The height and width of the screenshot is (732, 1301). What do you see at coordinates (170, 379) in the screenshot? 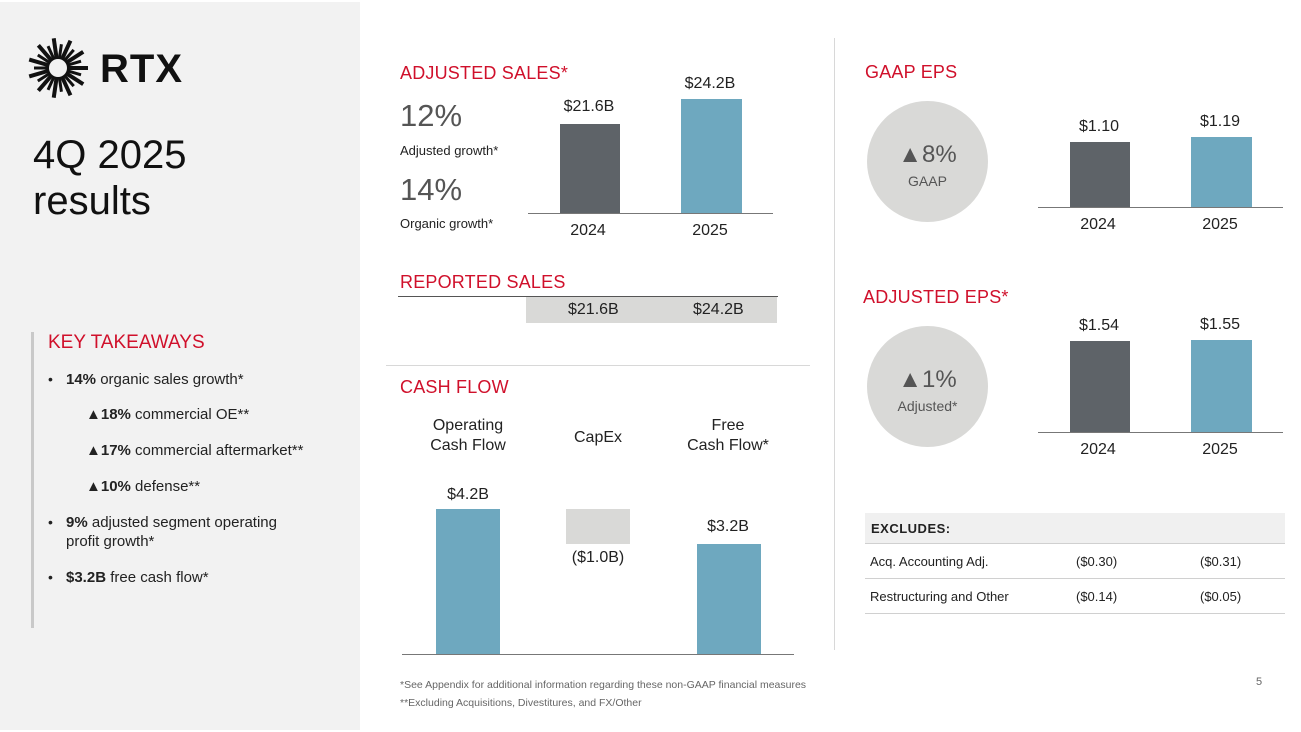
I see `takeaway-text: organic sales growth*` at bounding box center [170, 379].